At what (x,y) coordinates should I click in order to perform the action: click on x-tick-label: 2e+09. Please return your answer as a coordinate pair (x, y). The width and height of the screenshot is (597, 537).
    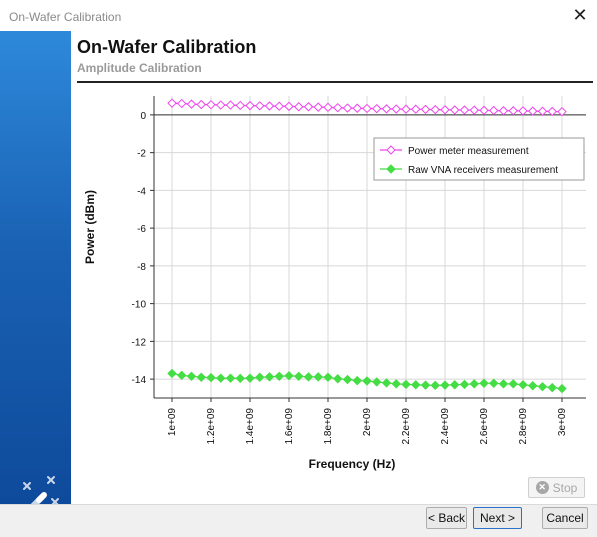
    Looking at the image, I should click on (367, 422).